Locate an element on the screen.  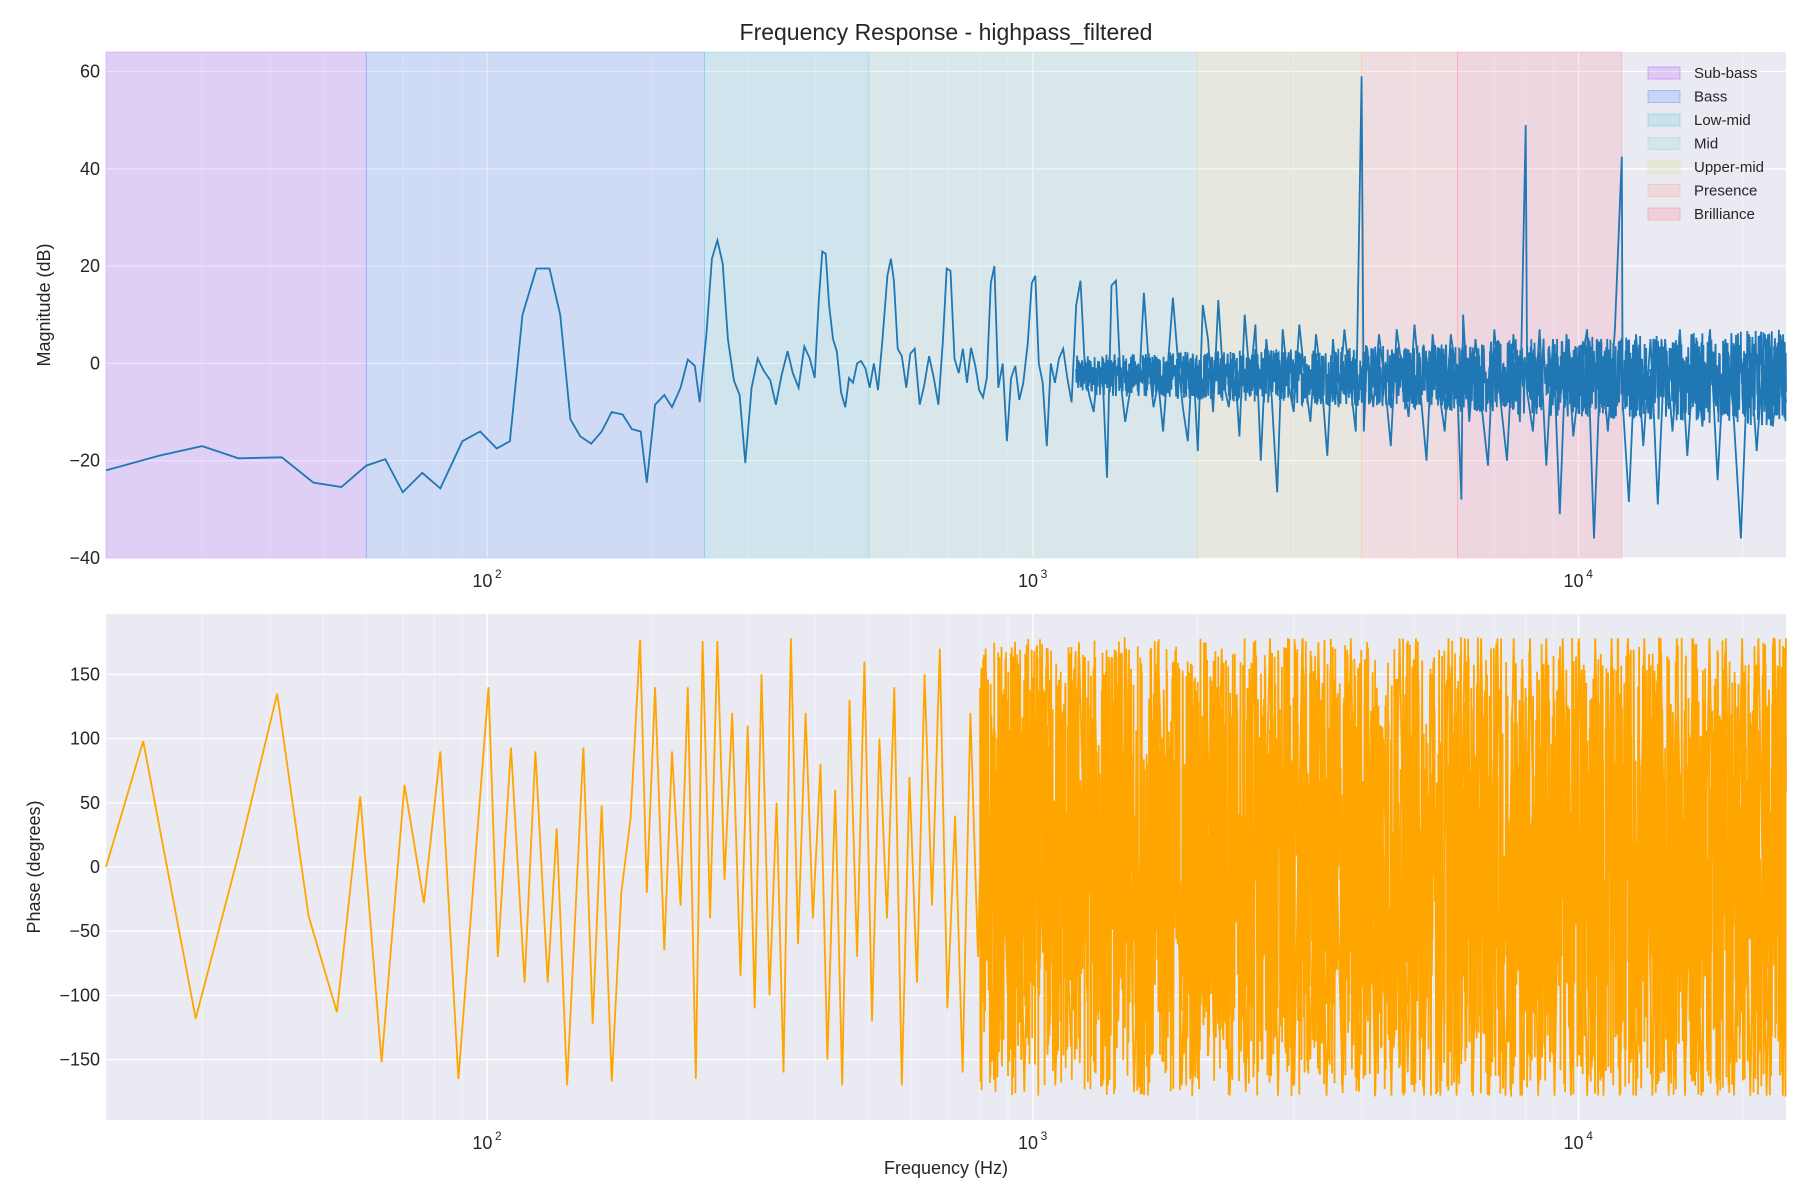
phase-y-axis-label: Phase (degrees) is located at coordinates (34, 866).